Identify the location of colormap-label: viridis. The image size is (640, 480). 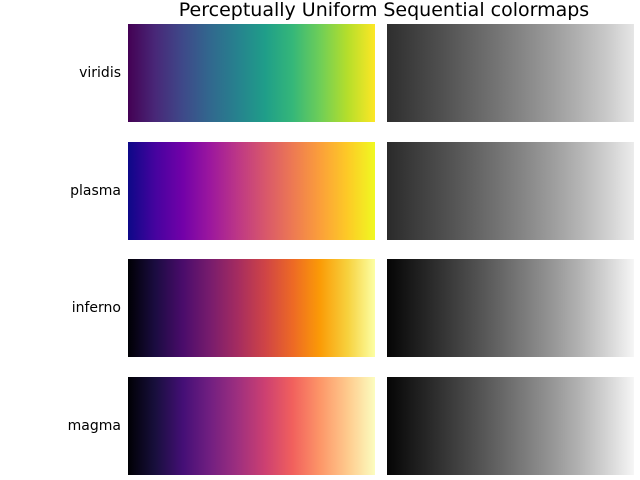
(100, 73).